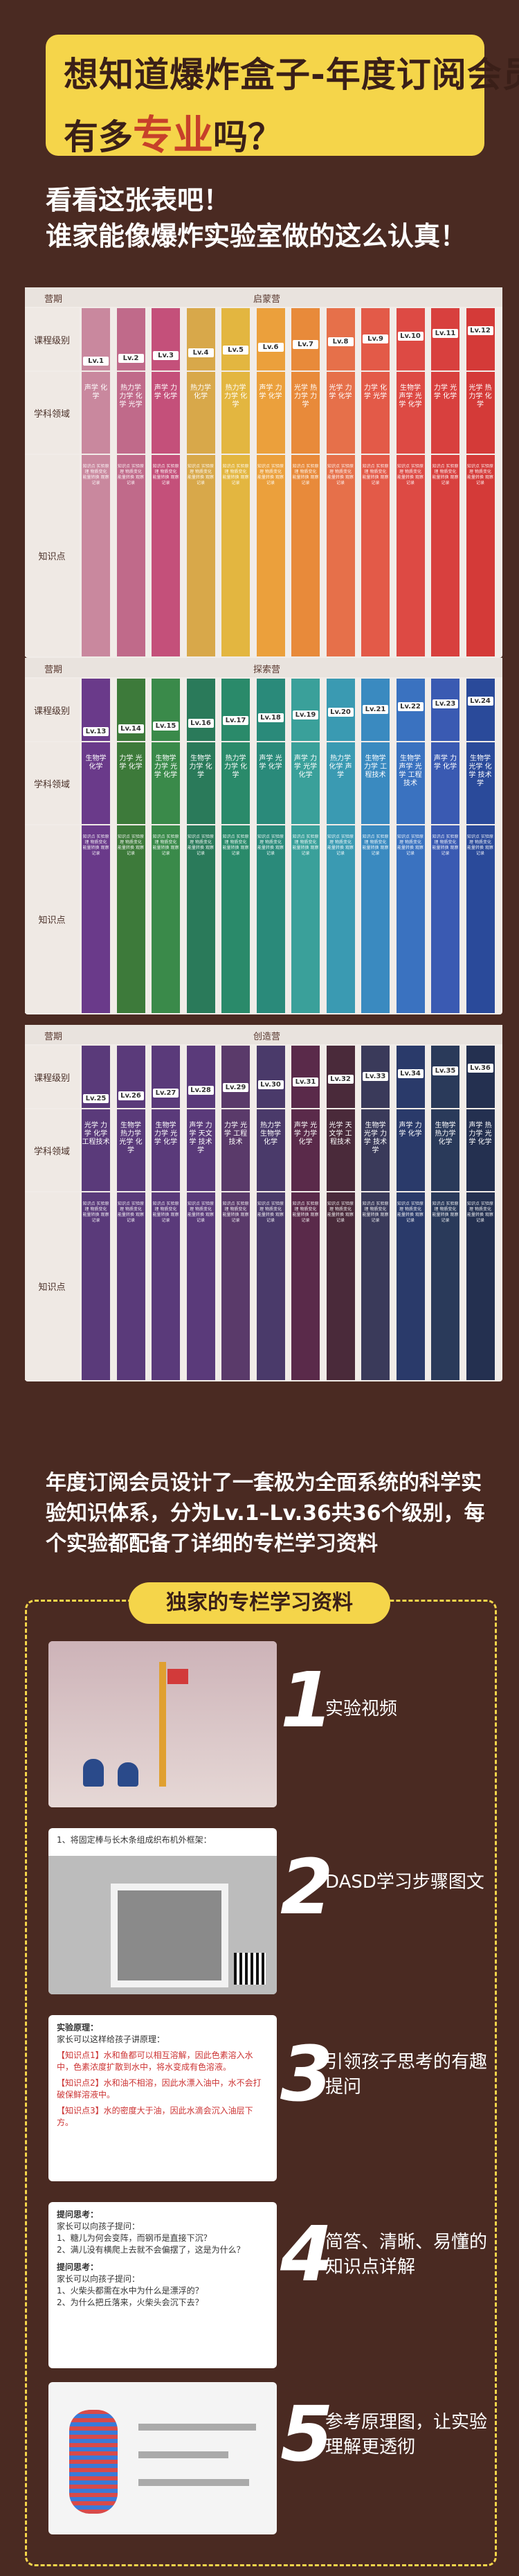 Image resolution: width=519 pixels, height=2576 pixels. What do you see at coordinates (410, 771) in the screenshot?
I see `subject-text: 生物学 声学 光学 工程技术` at bounding box center [410, 771].